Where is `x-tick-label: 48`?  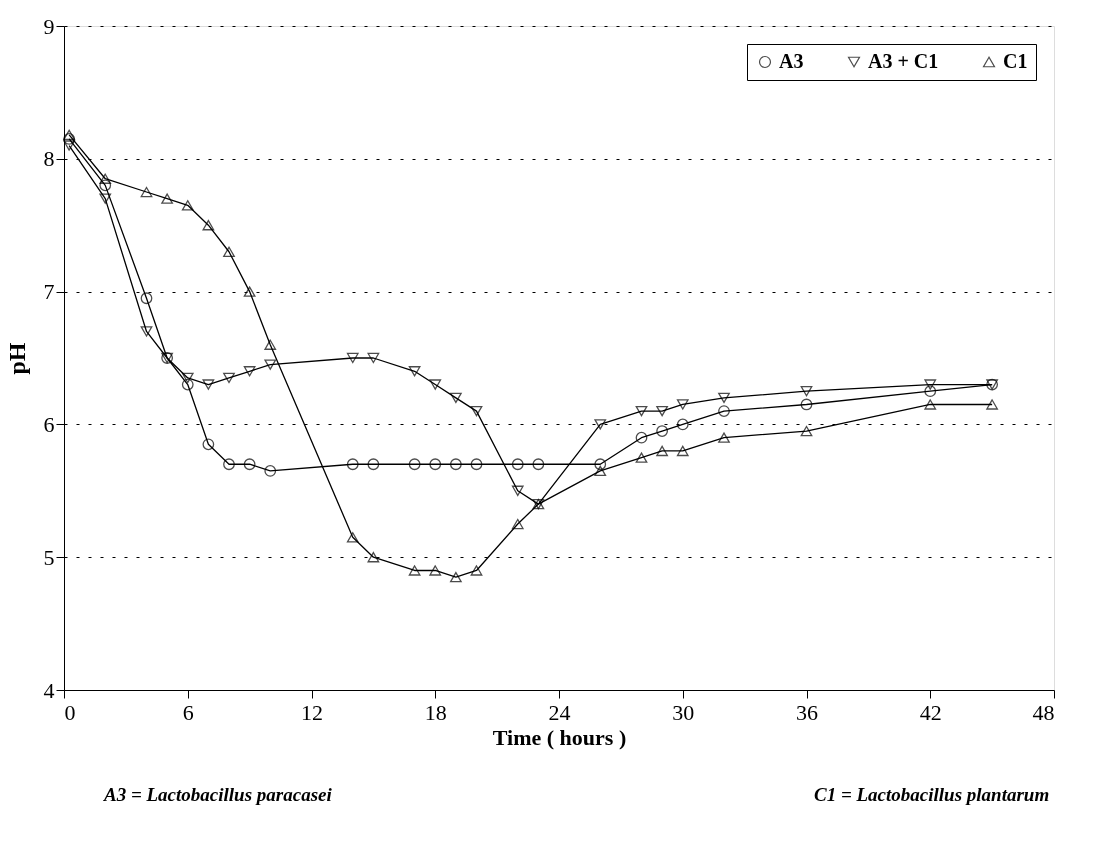 x-tick-label: 48 is located at coordinates (1043, 712).